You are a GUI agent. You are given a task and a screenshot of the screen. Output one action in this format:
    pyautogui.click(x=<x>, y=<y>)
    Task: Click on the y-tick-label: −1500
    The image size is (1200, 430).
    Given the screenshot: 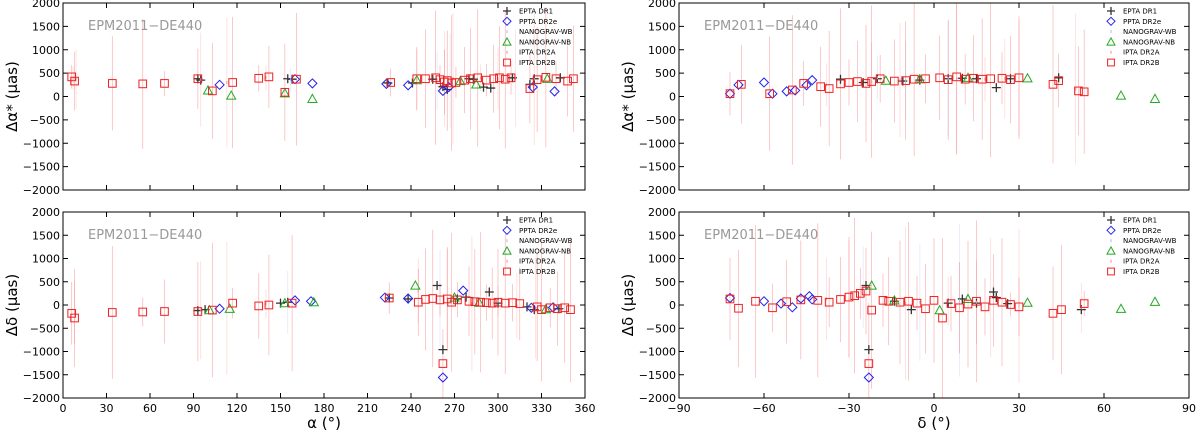 What is the action you would take?
    pyautogui.click(x=41, y=167)
    